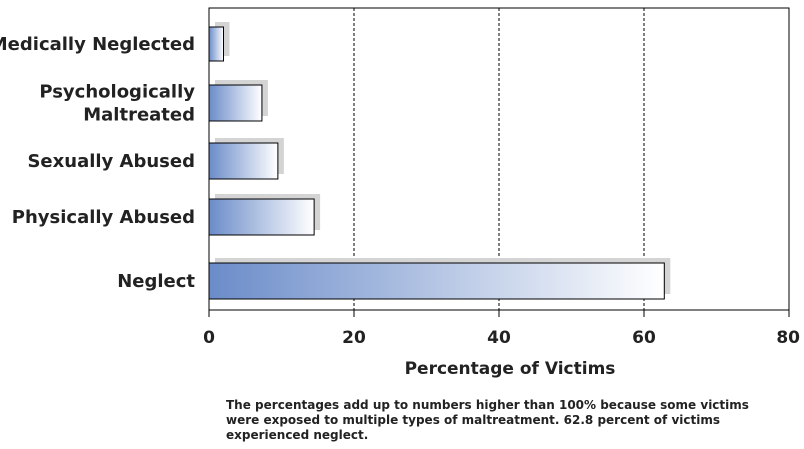 This screenshot has height=449, width=804. Describe the element at coordinates (117, 92) in the screenshot. I see `category-label: Psychologically` at that location.